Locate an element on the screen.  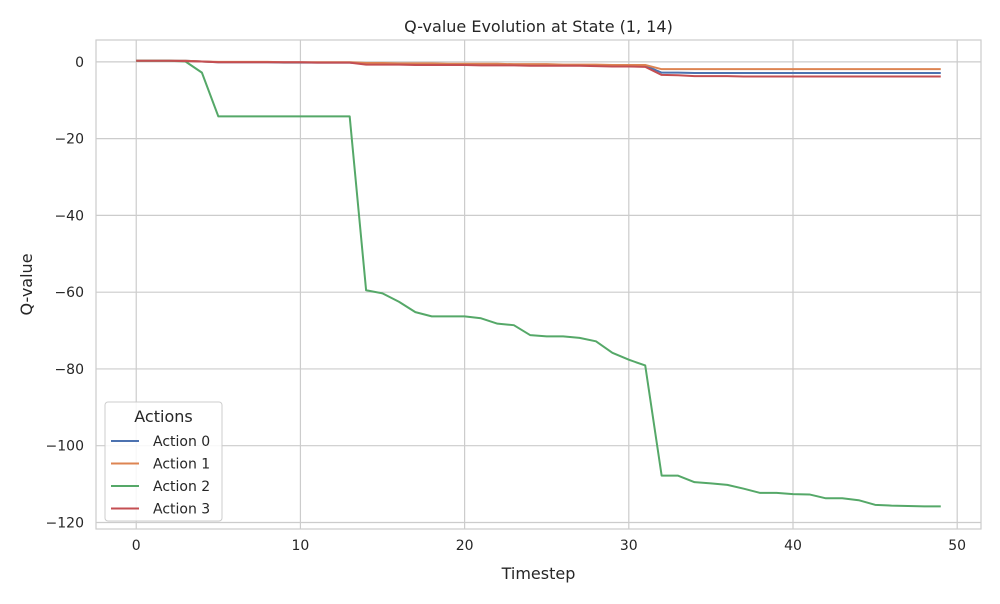
x-tick-label: 20 is located at coordinates (465, 546).